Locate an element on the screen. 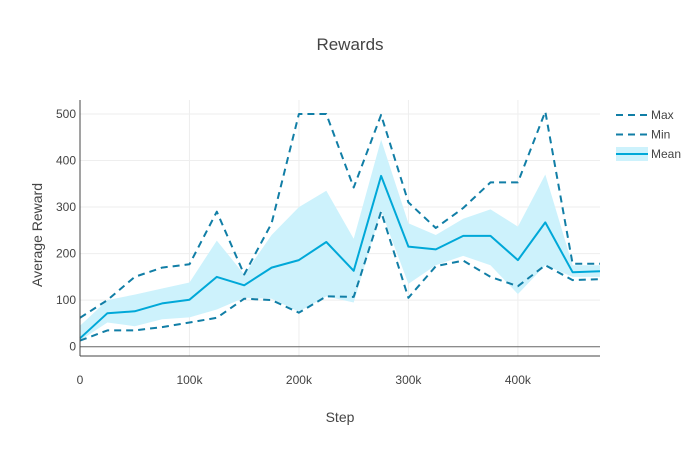 The width and height of the screenshot is (700, 450). y-tick-label: 400 is located at coordinates (66, 161).